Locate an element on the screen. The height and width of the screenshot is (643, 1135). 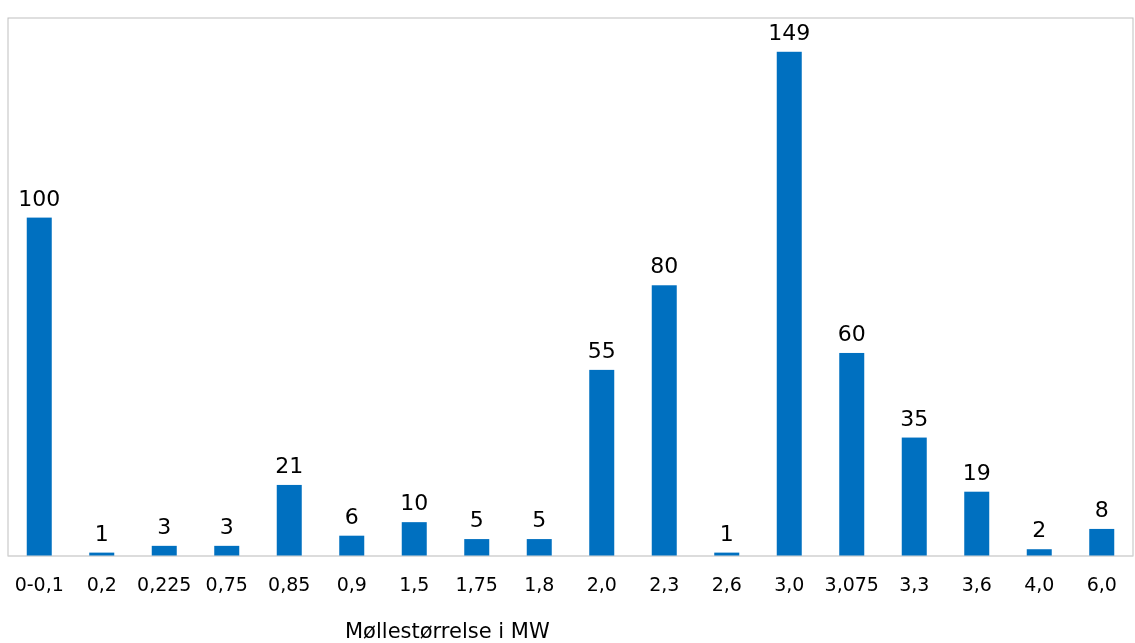
x-tick-label: 3,6 is located at coordinates (976, 584).